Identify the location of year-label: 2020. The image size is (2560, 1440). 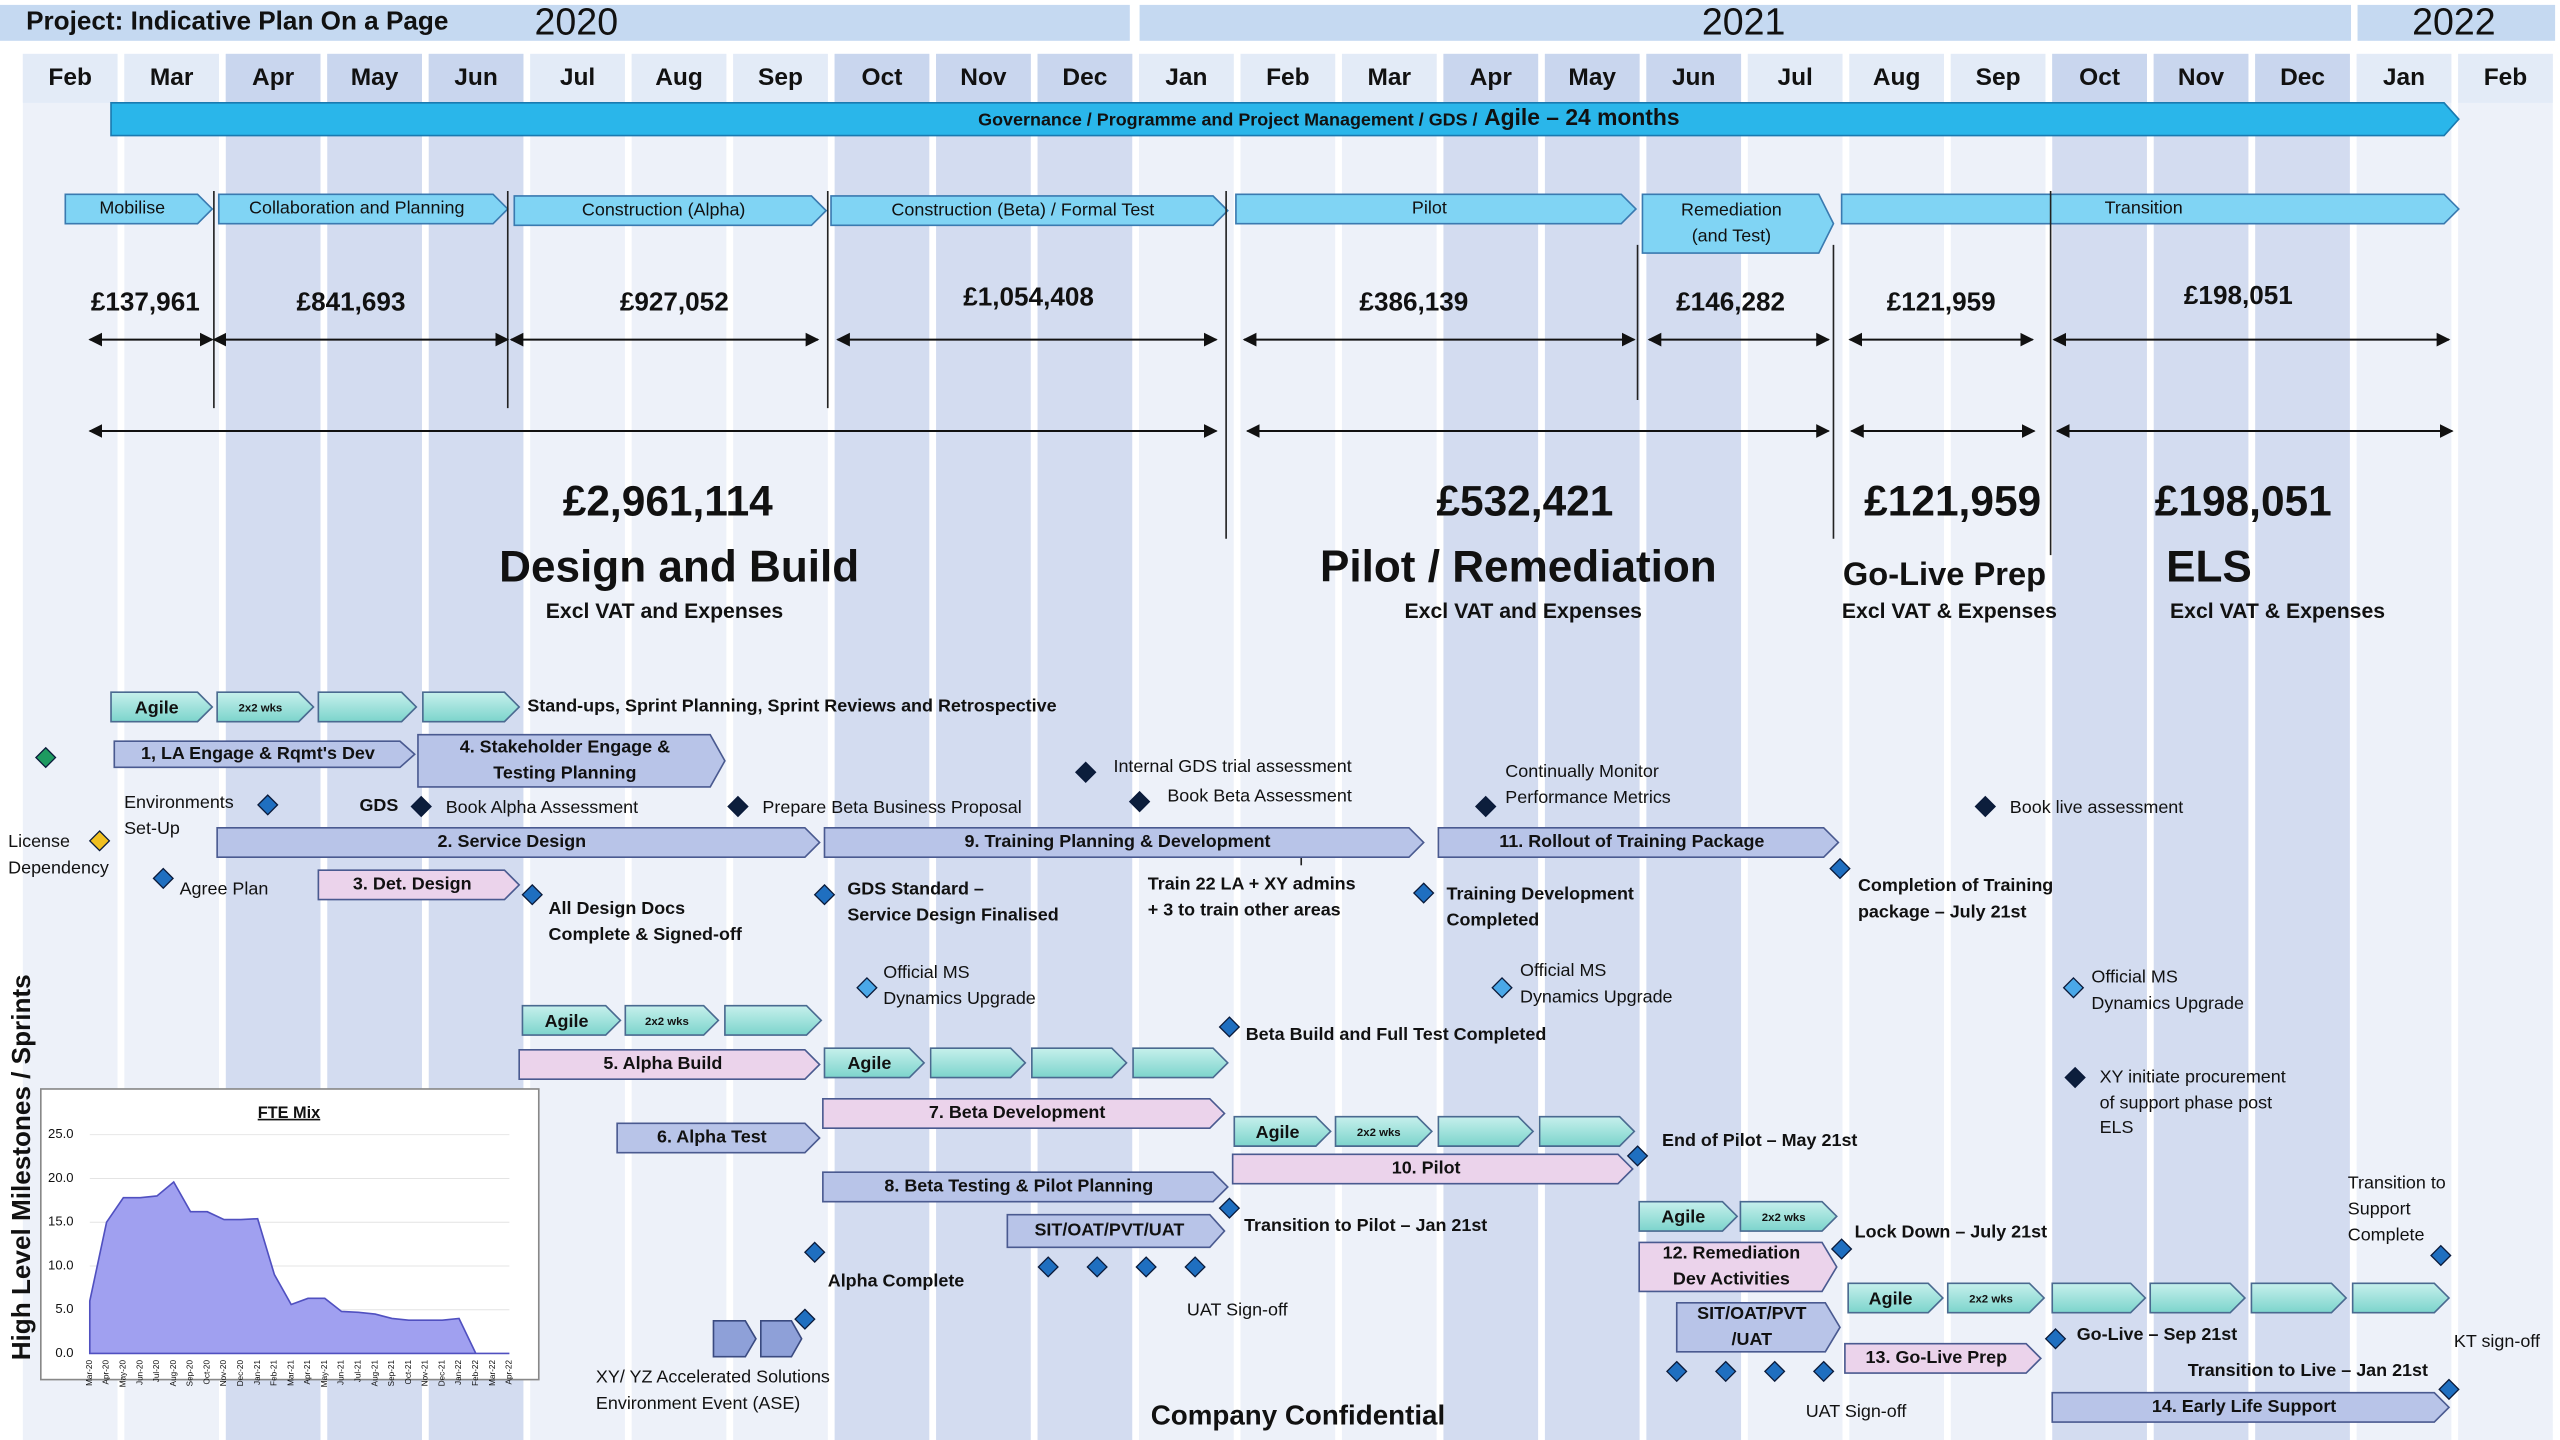
(577, 21).